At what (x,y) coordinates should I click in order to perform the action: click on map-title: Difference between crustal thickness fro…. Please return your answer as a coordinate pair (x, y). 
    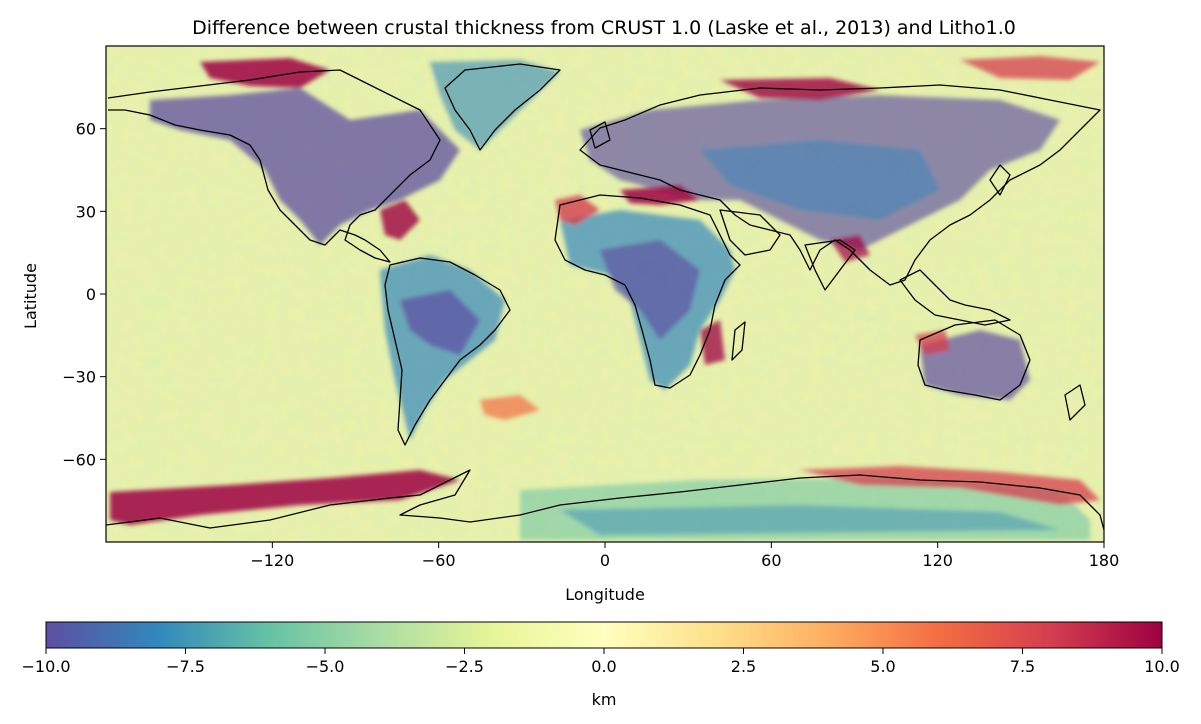
    Looking at the image, I should click on (604, 28).